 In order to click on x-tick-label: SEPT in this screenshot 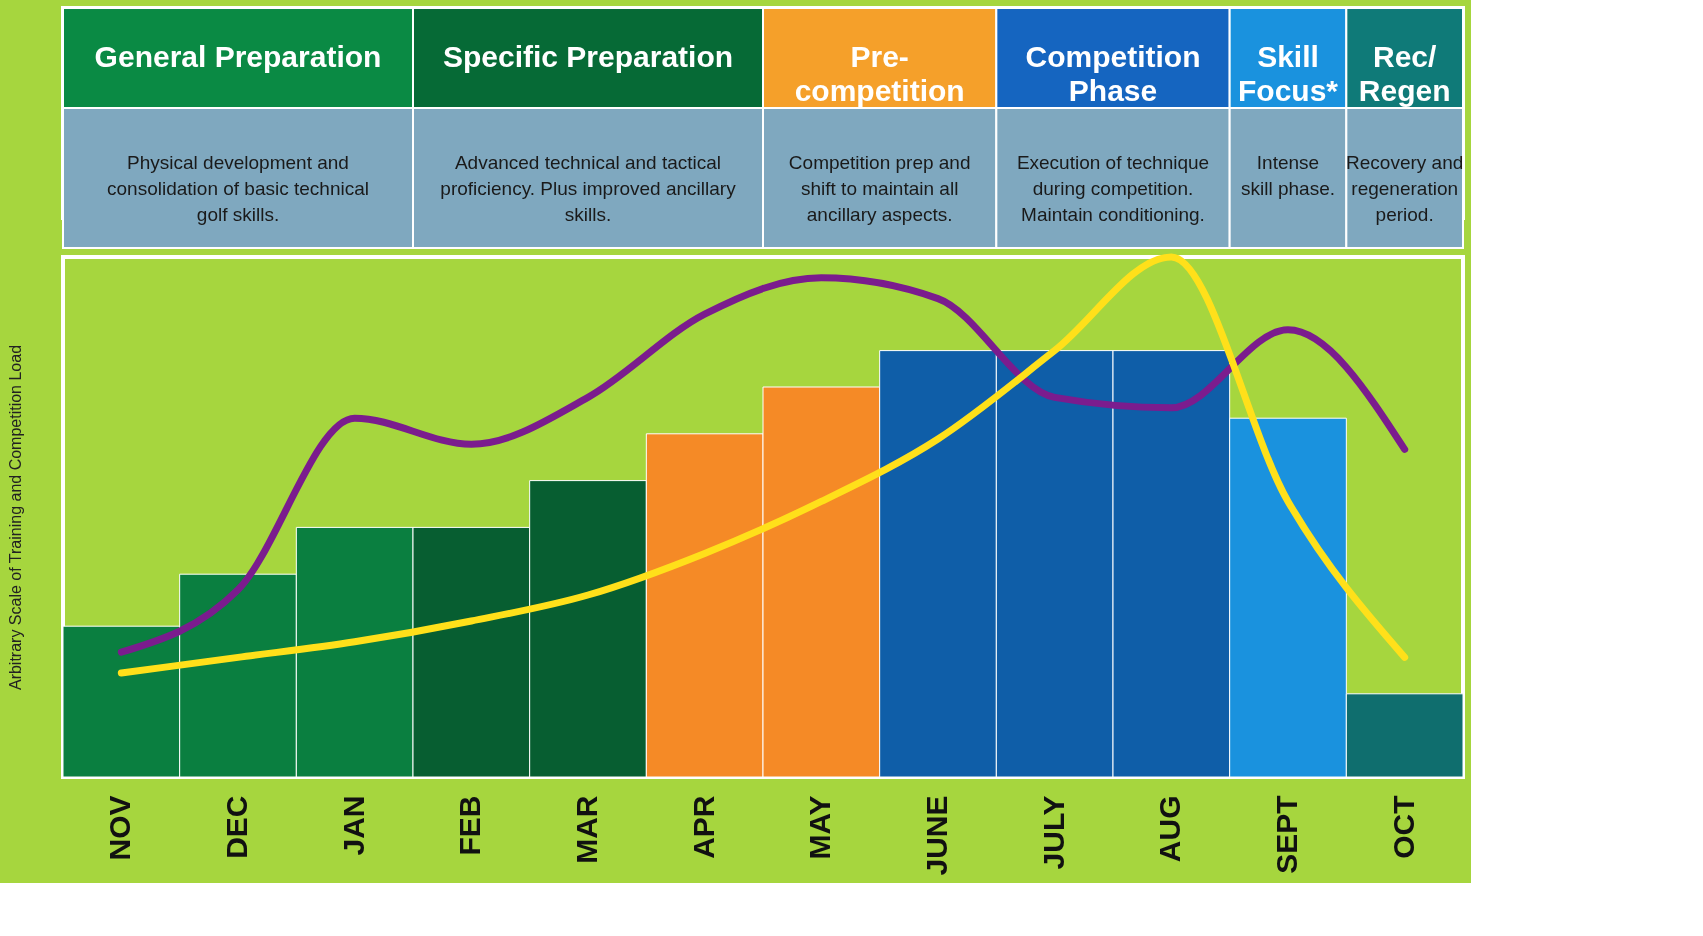, I will do `click(1286, 834)`.